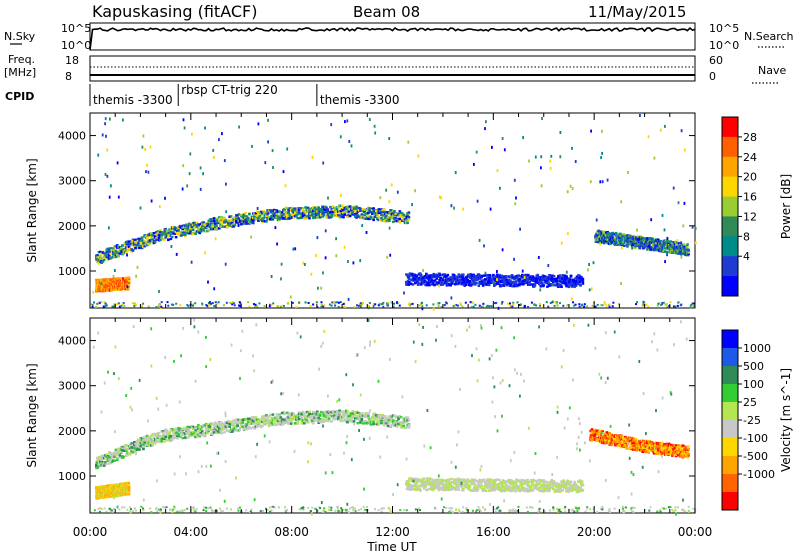 The height and width of the screenshot is (554, 800). Describe the element at coordinates (724, 45) in the screenshot. I see `nsearch-tick-bottom: 10^0` at that location.